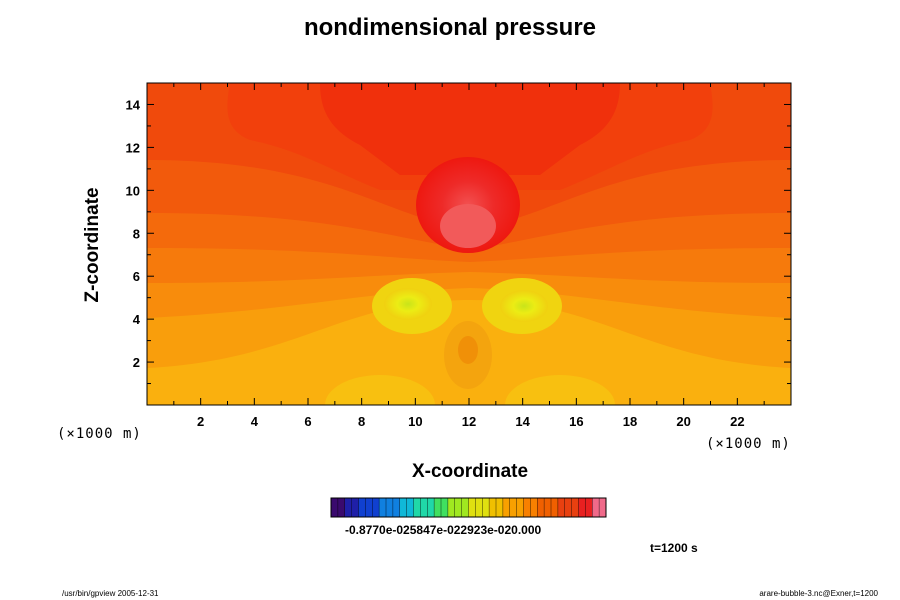 The height and width of the screenshot is (600, 900). I want to click on colorbar, so click(468, 507).